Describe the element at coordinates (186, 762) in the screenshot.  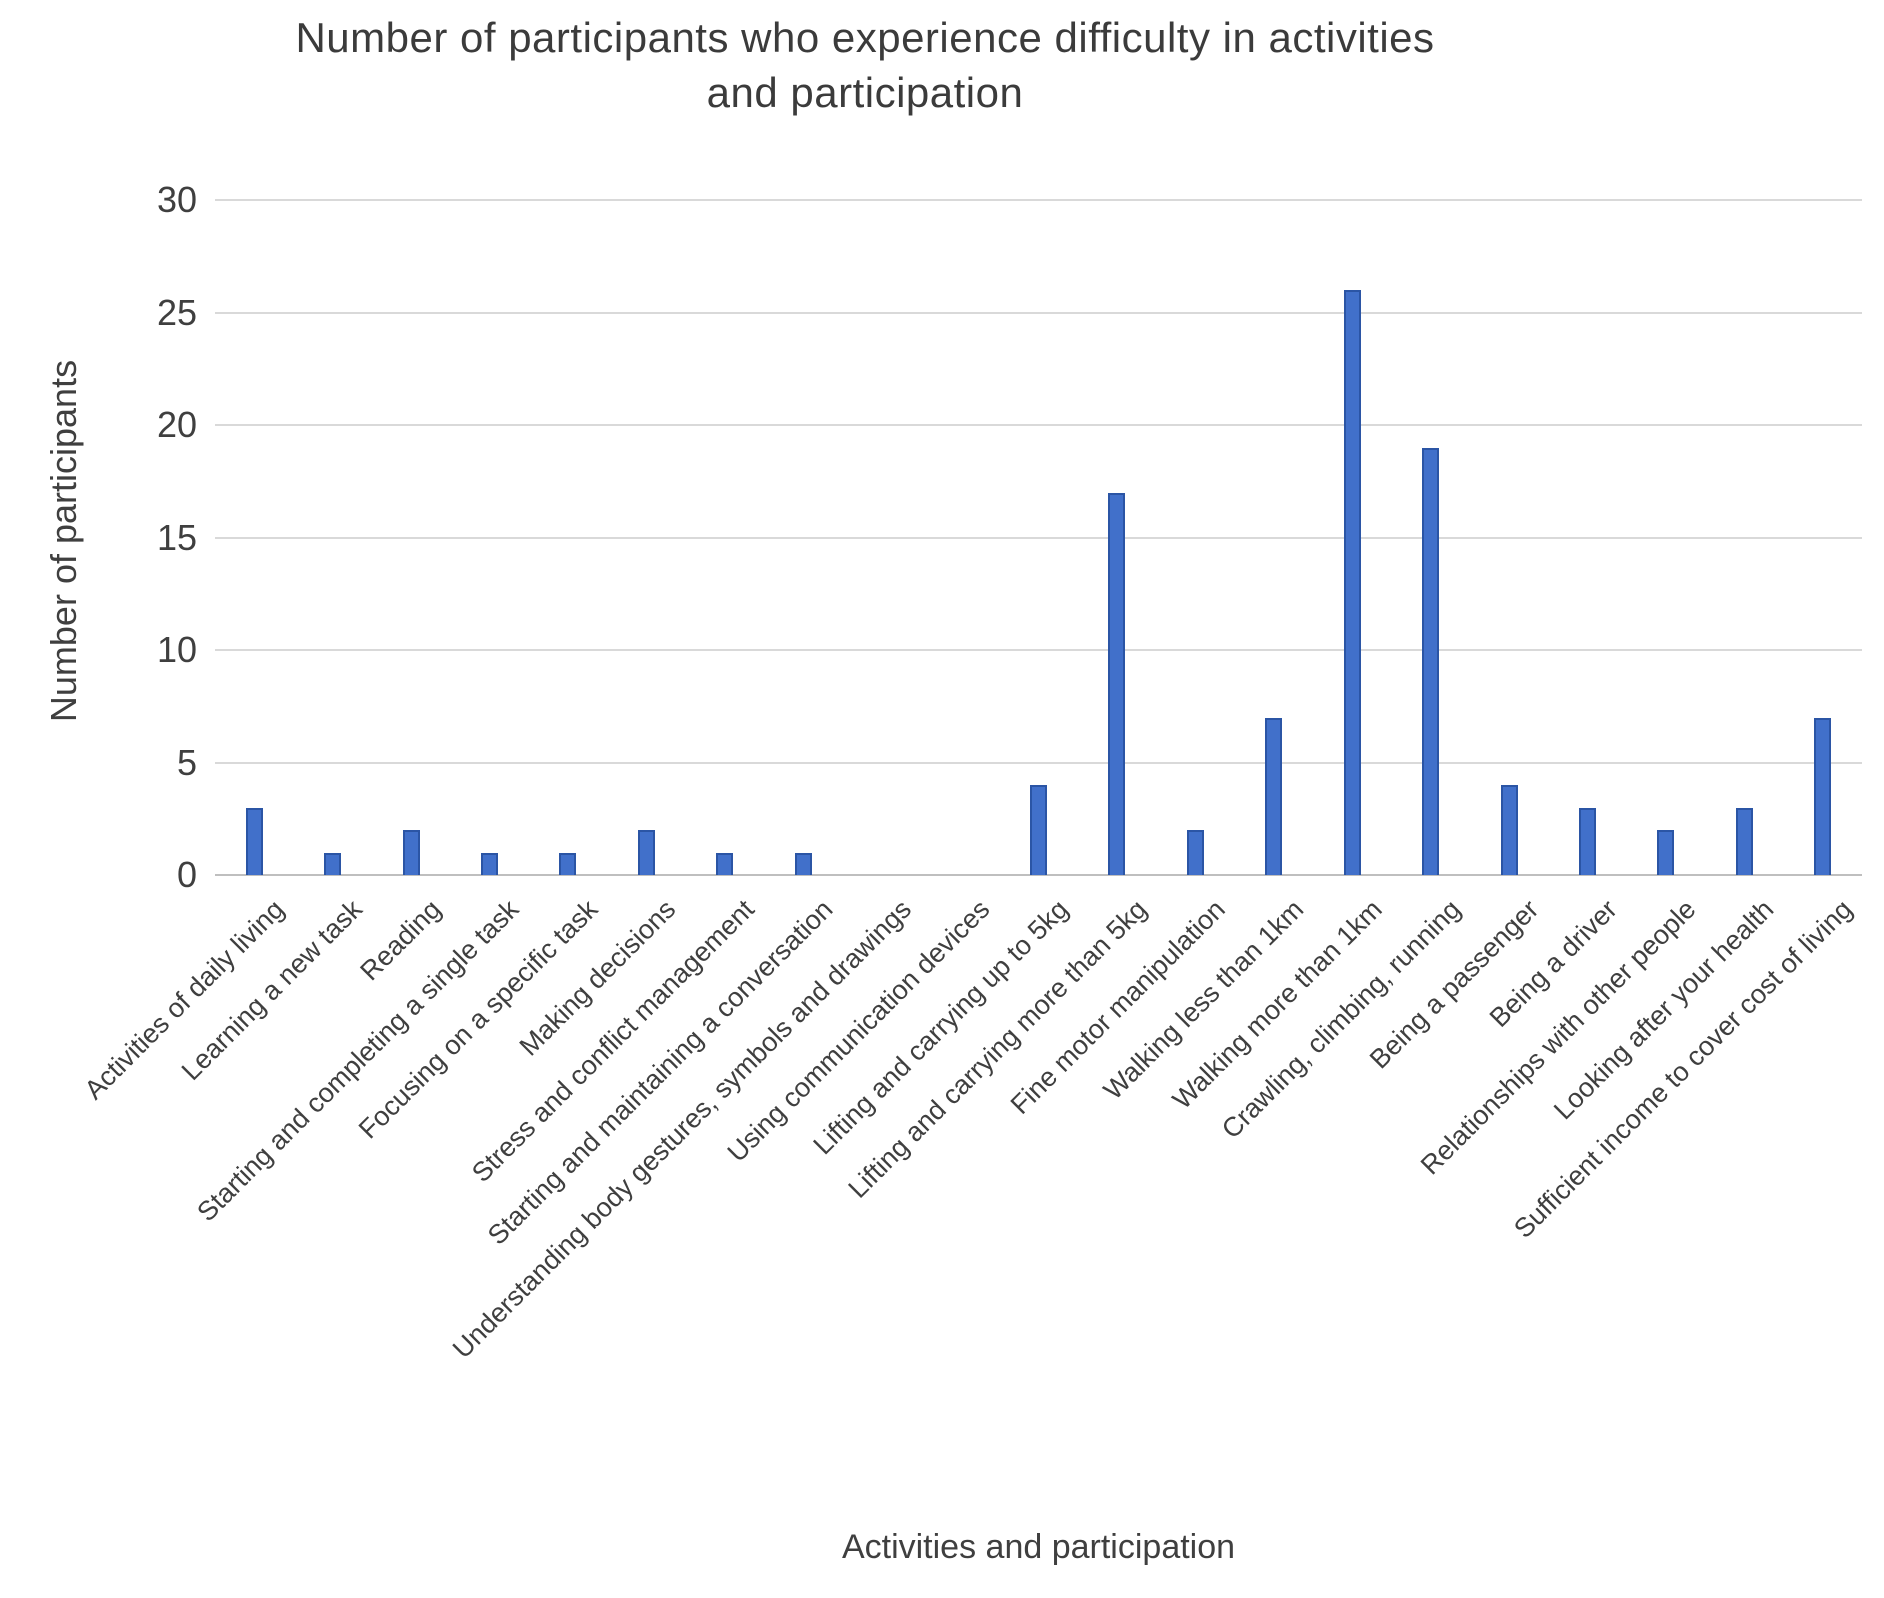
I see `y-tick-label: 5` at that location.